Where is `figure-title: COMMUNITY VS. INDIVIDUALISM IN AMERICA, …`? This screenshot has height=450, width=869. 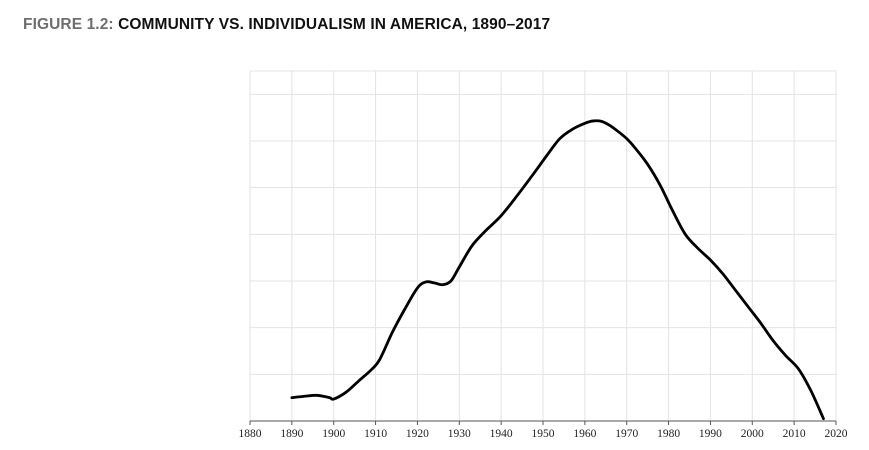 figure-title: COMMUNITY VS. INDIVIDUALISM IN AMERICA, … is located at coordinates (334, 24).